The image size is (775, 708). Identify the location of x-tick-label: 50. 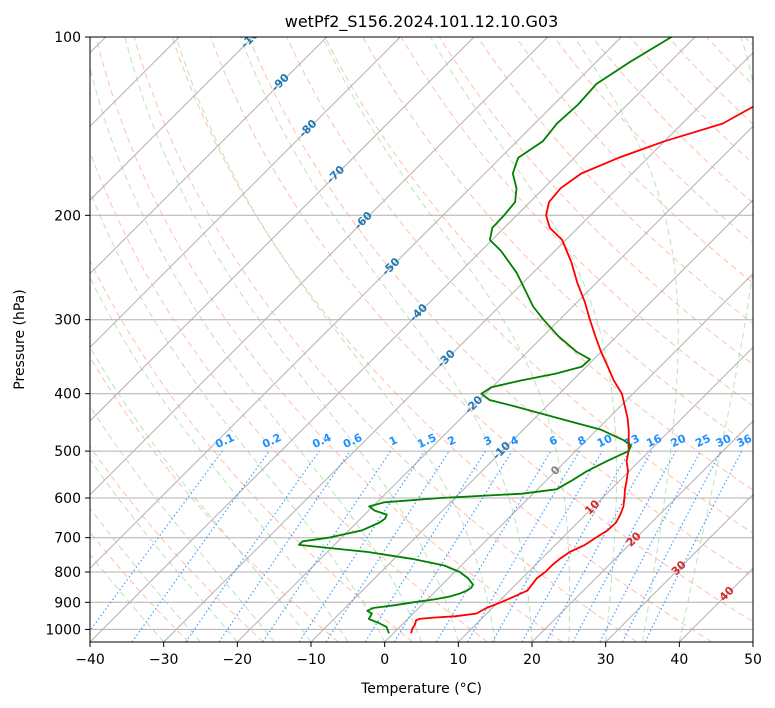
(753, 660).